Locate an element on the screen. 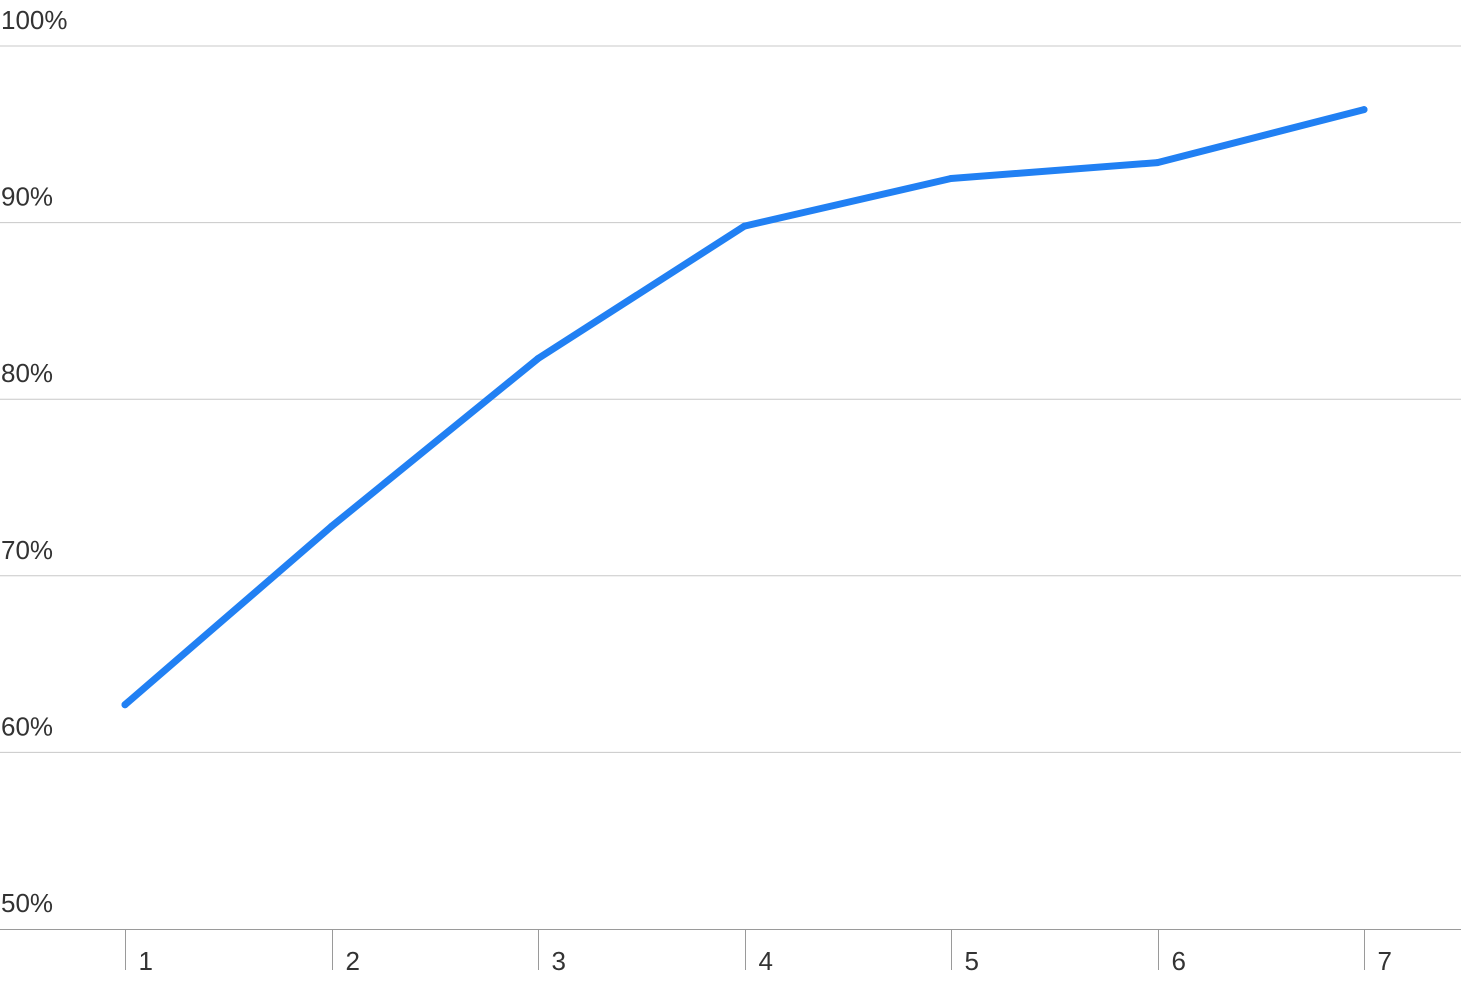 Image resolution: width=1461 pixels, height=991 pixels. y-tick-label: 60% is located at coordinates (27, 726).